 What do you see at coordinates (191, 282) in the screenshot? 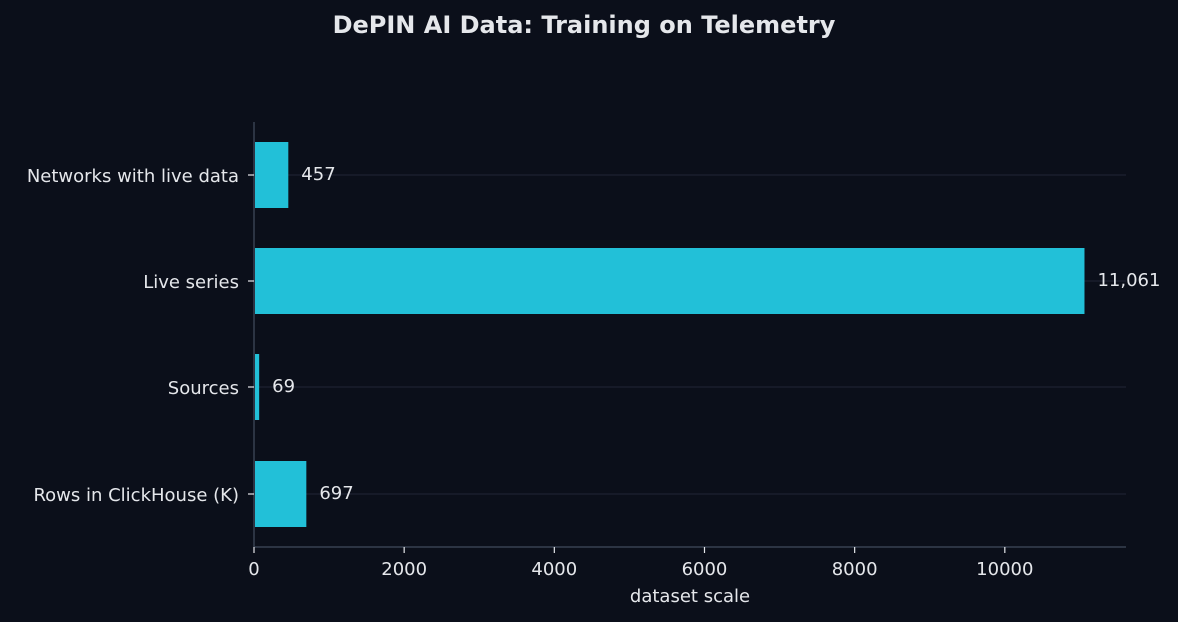
I see `category-label: Live series` at bounding box center [191, 282].